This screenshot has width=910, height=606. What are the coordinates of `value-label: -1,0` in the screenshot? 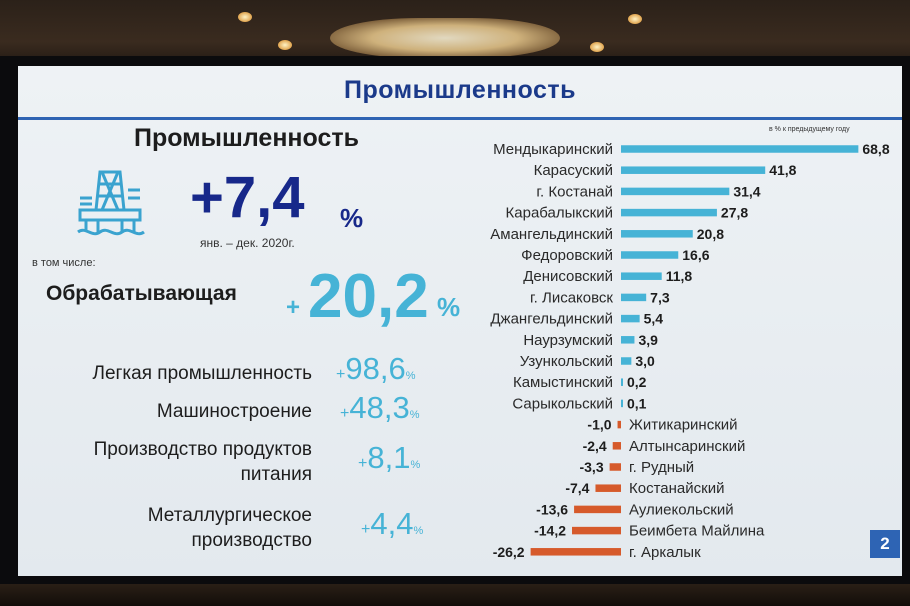 It's located at (599, 425).